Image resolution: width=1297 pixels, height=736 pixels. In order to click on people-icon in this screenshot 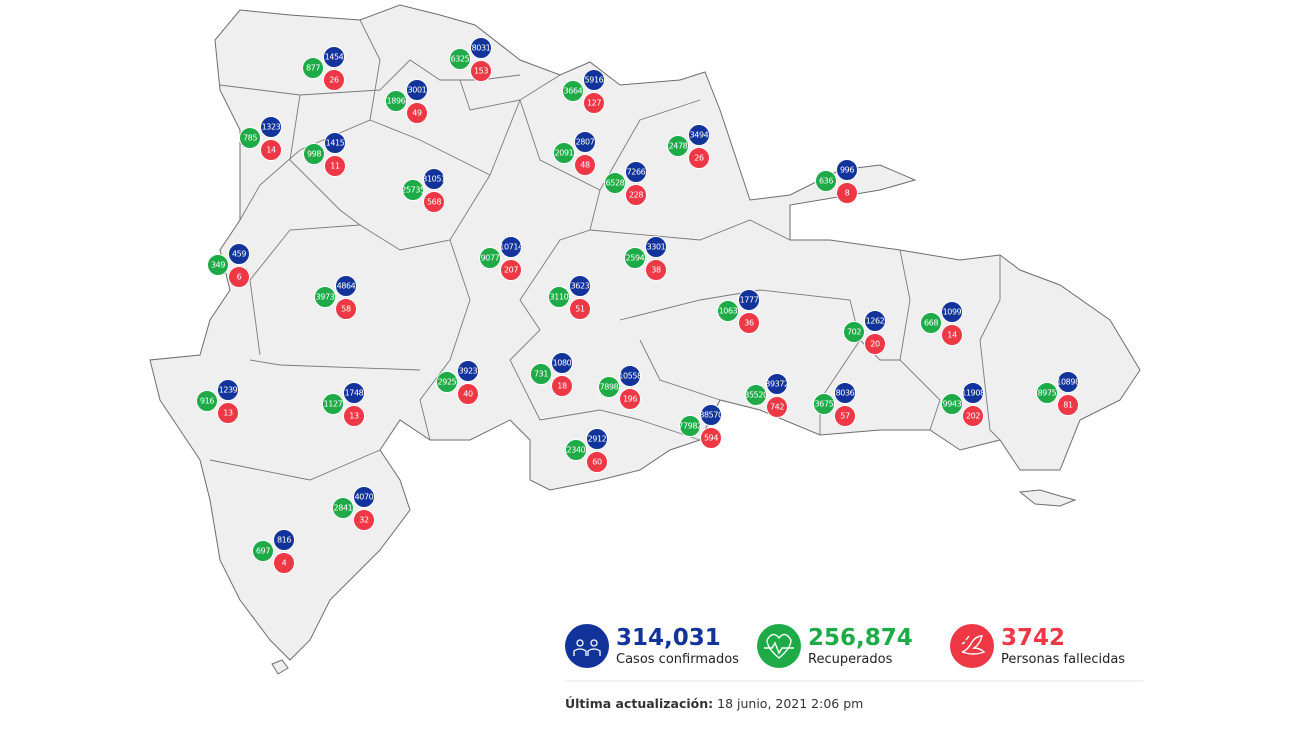, I will do `click(587, 647)`.